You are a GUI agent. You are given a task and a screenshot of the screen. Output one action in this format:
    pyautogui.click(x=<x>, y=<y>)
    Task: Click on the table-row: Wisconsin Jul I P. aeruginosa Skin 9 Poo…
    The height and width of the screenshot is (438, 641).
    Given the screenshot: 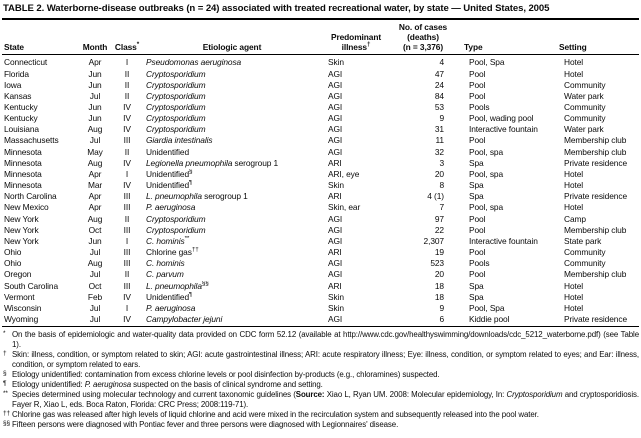 What is the action you would take?
    pyautogui.click(x=320, y=308)
    